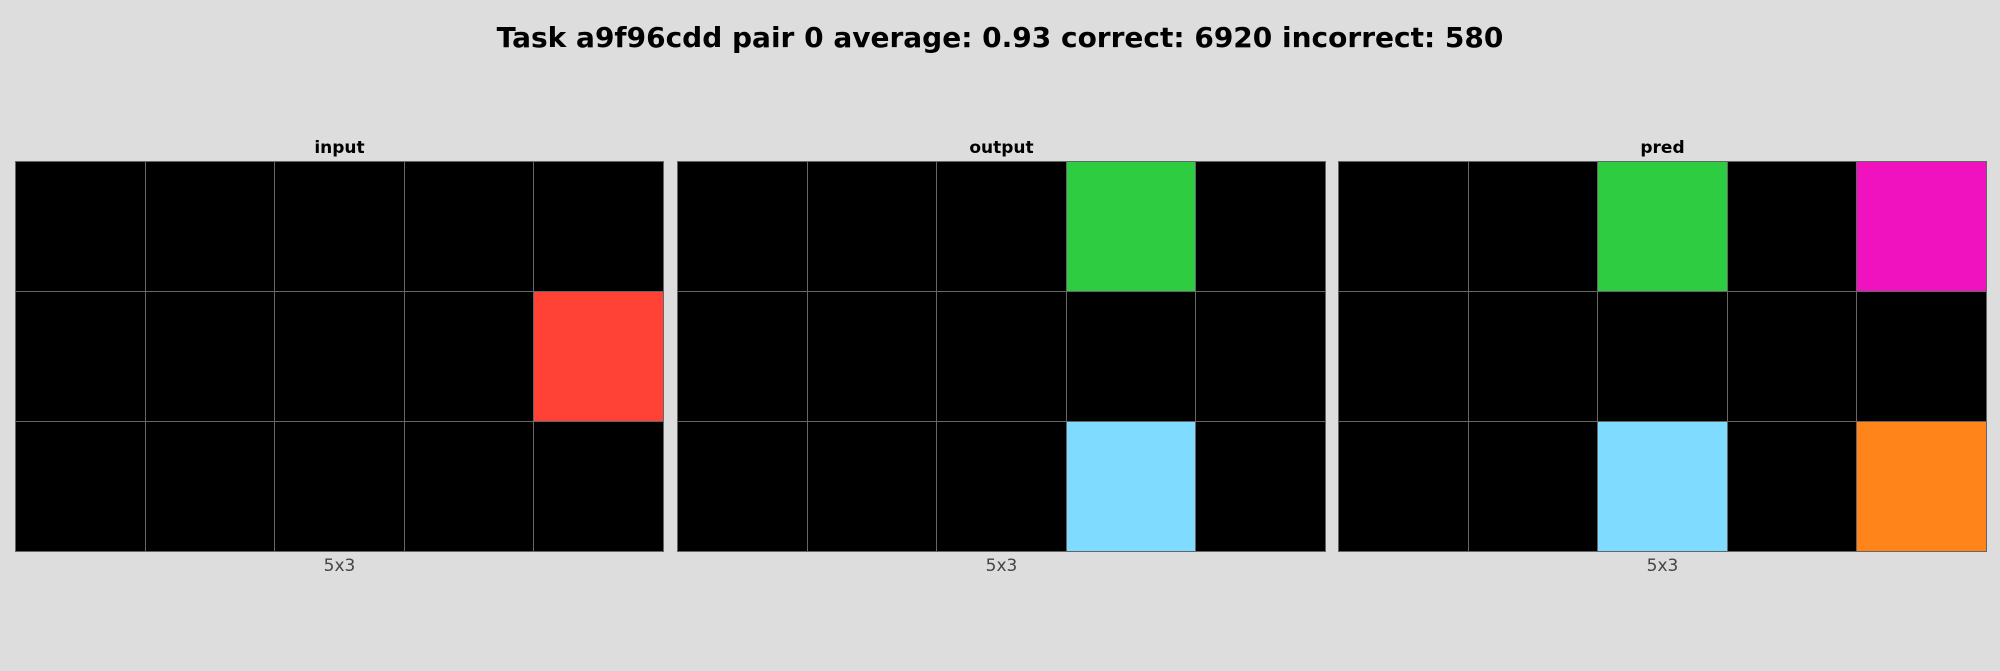 The width and height of the screenshot is (2000, 671). I want to click on panel-title: output, so click(1001, 148).